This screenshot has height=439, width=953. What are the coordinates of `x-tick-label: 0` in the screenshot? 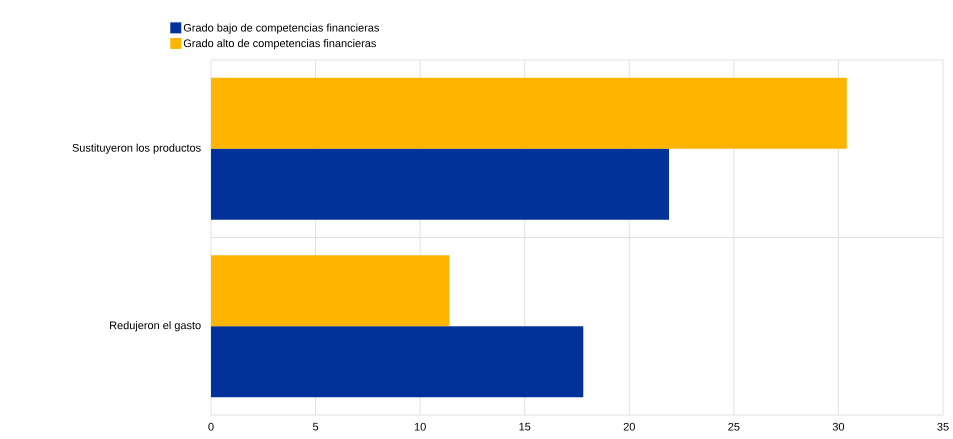 It's located at (211, 426).